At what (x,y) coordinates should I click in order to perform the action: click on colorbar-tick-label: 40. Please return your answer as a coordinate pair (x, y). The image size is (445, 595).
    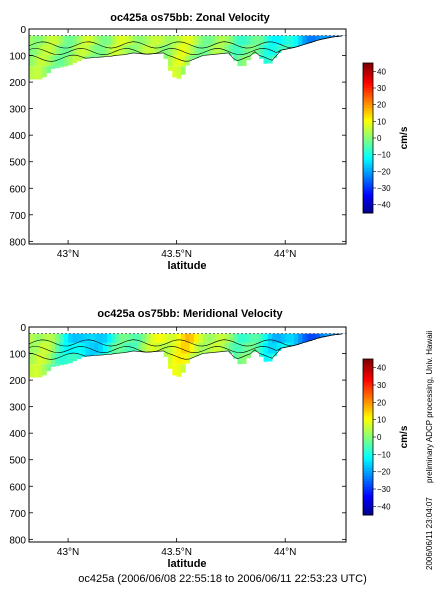
    Looking at the image, I should click on (381, 368).